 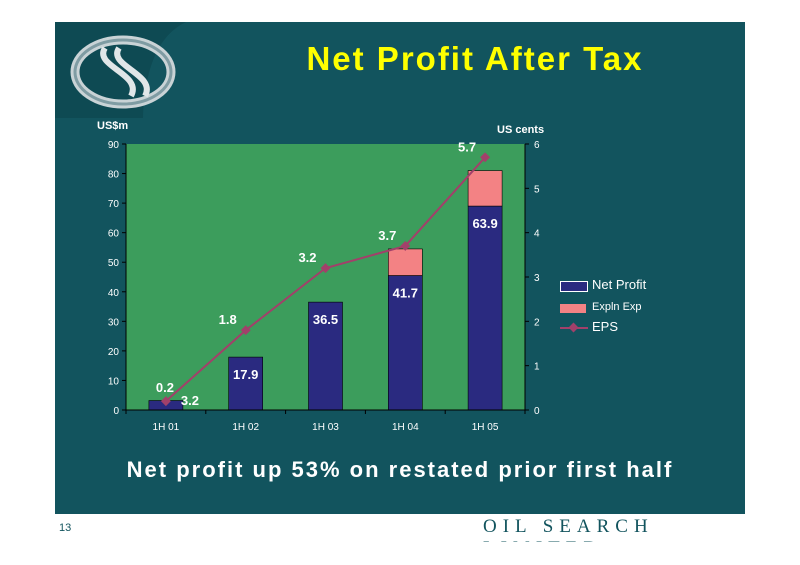 What do you see at coordinates (400, 527) in the screenshot?
I see `footer-bar` at bounding box center [400, 527].